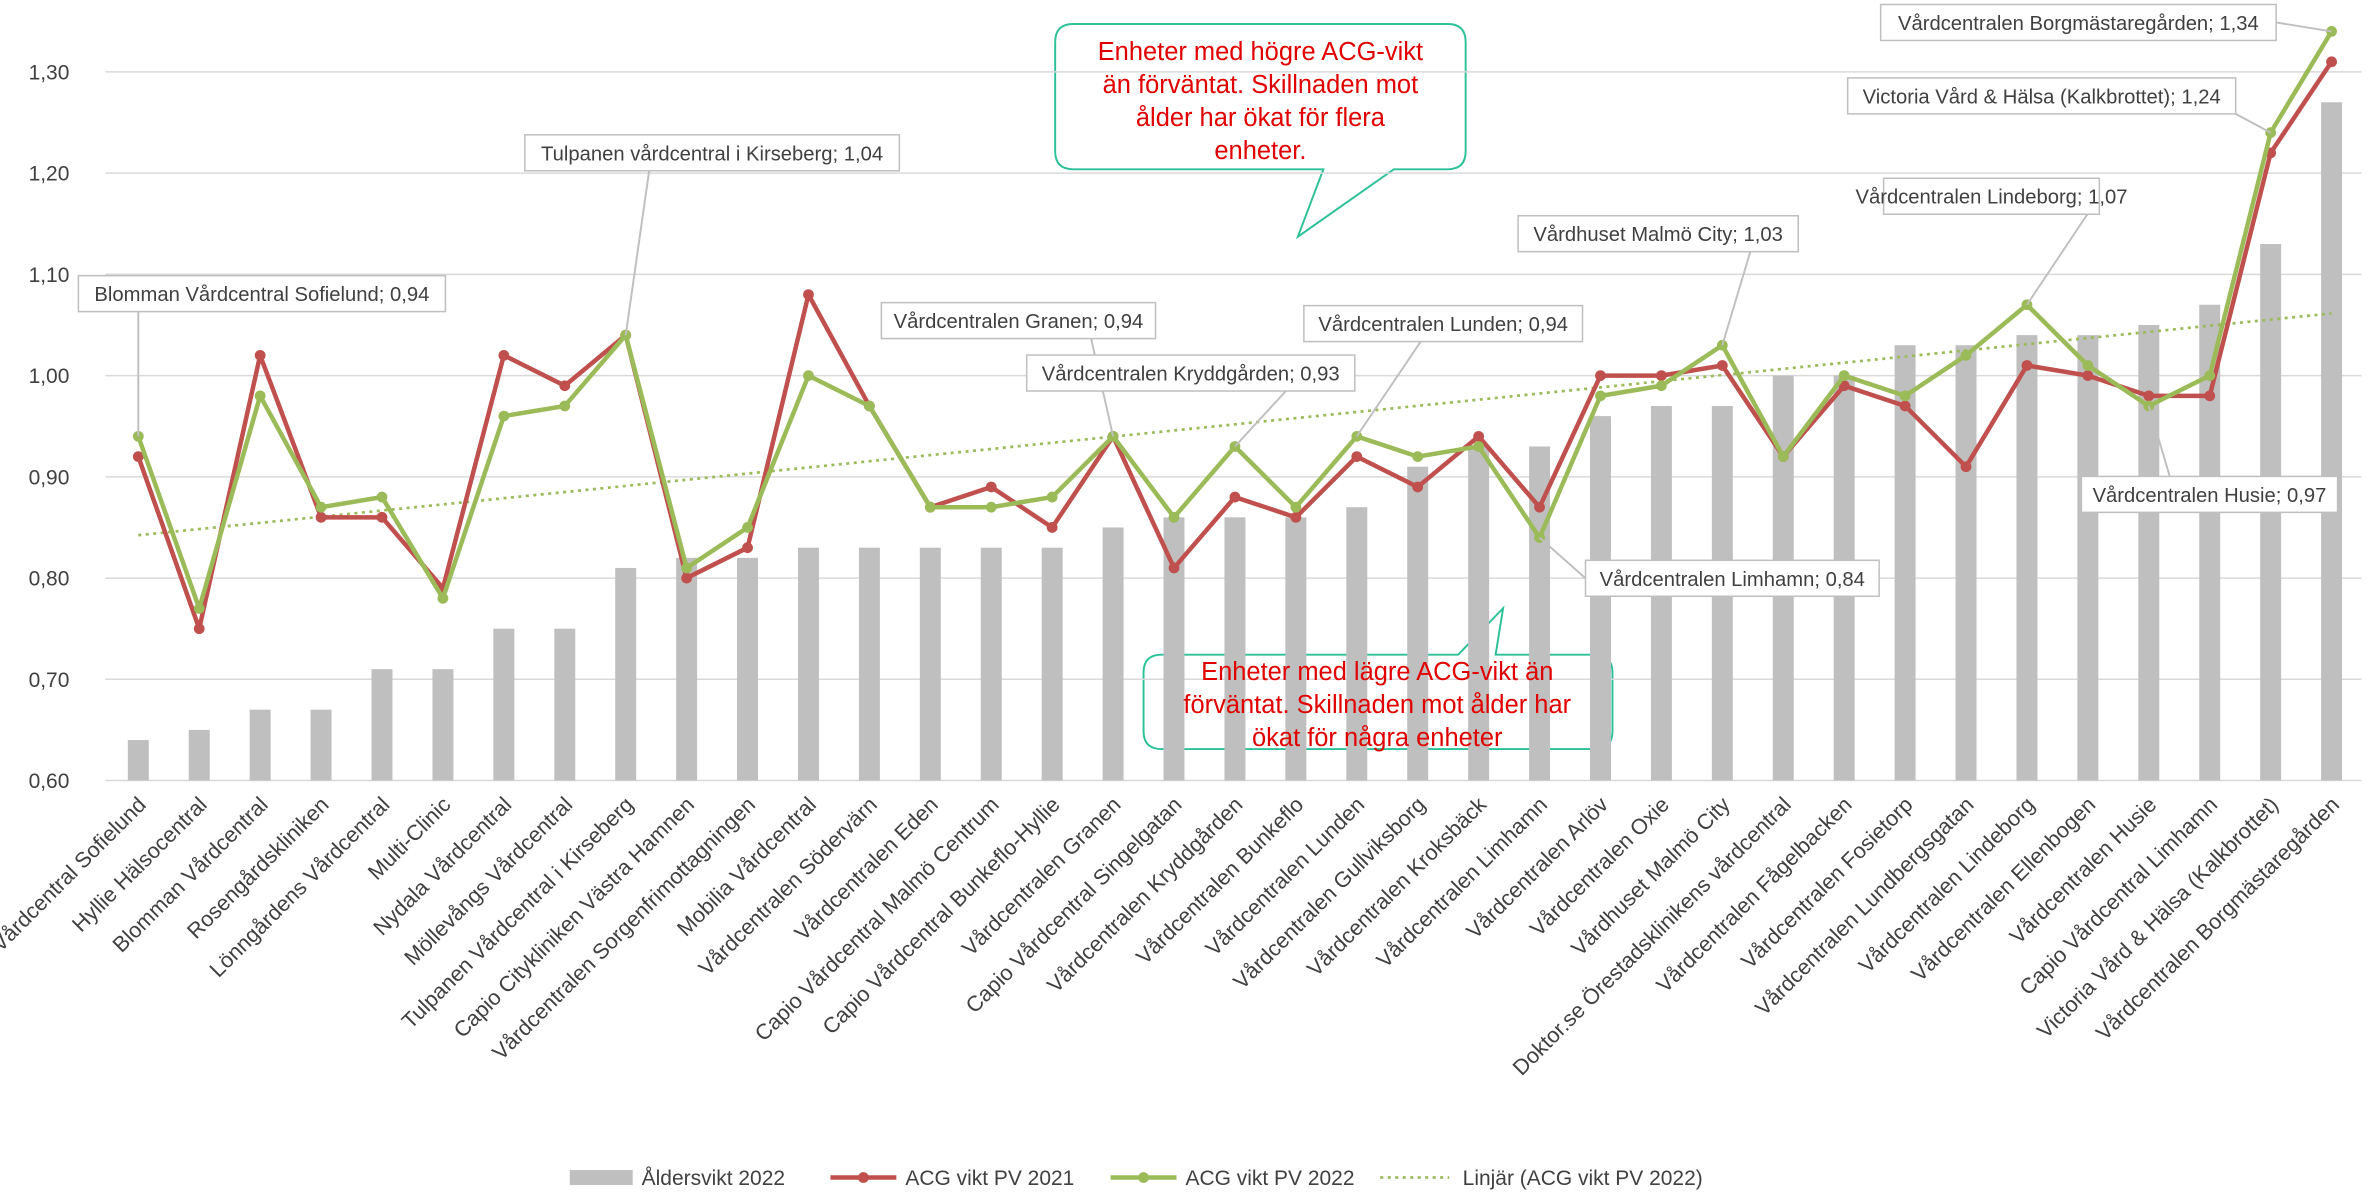  I want to click on legend-label: ACG vikt PV 2021, so click(989, 1178).